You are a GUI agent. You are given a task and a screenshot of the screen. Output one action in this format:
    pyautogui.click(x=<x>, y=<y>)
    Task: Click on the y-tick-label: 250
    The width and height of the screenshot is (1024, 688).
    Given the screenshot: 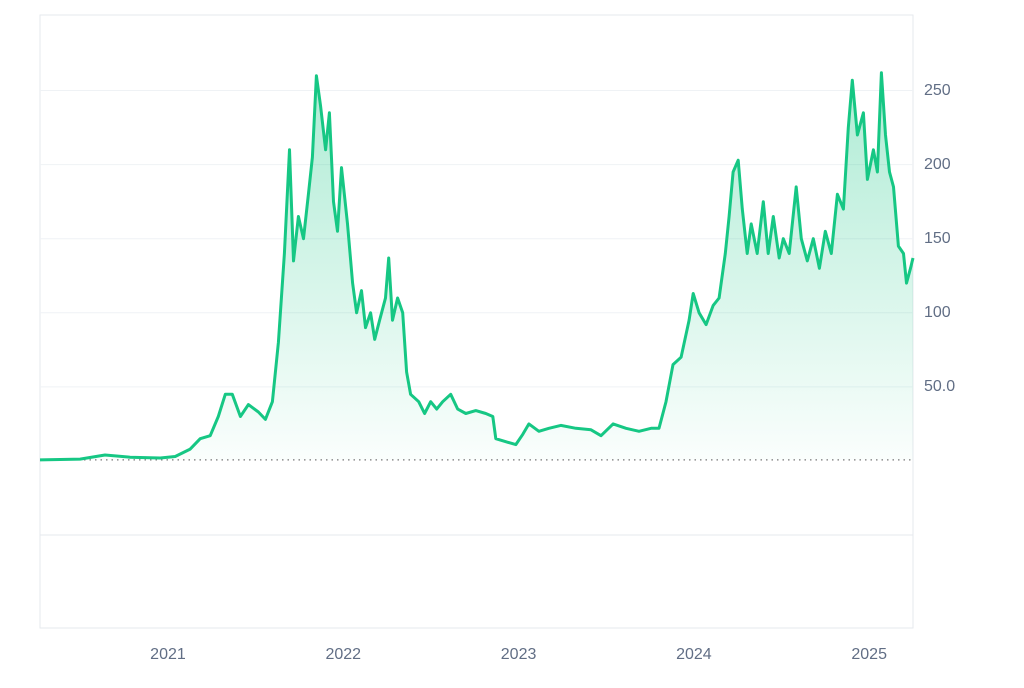 What is the action you would take?
    pyautogui.click(x=937, y=90)
    